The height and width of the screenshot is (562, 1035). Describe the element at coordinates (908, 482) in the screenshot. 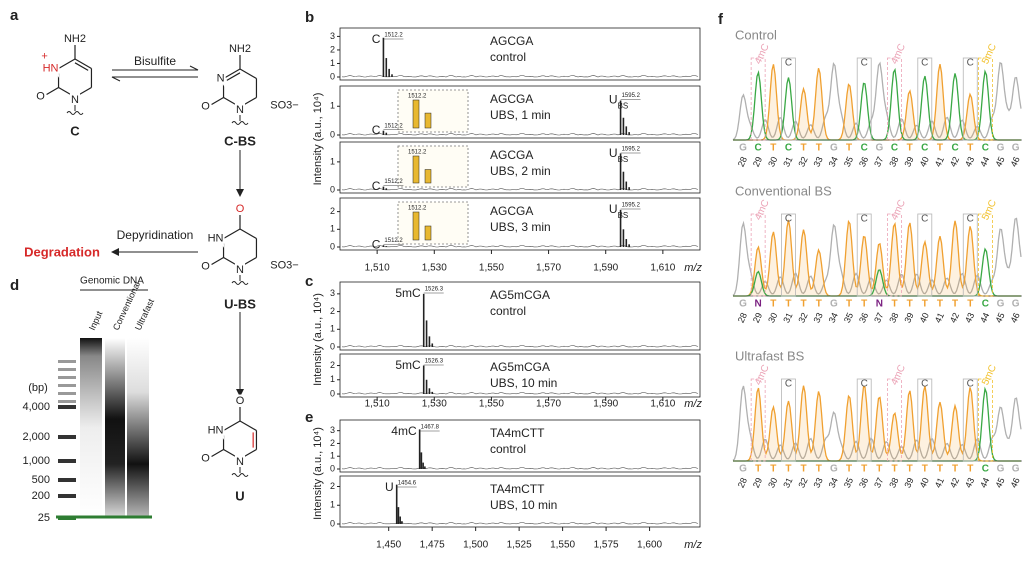

I see `position-label: 39` at that location.